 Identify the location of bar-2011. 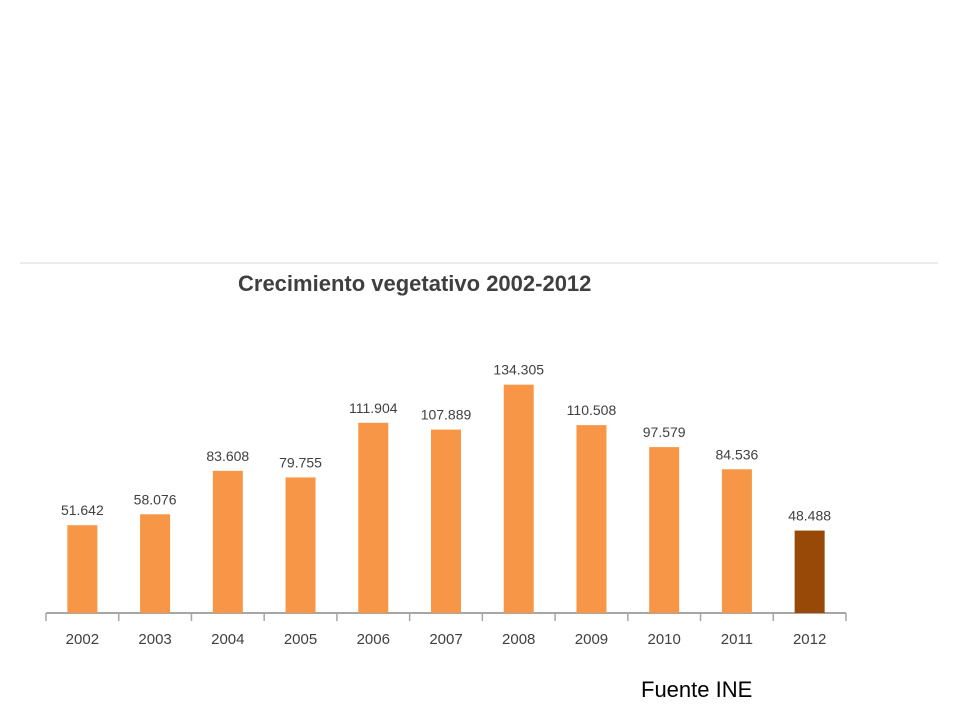
(736, 541).